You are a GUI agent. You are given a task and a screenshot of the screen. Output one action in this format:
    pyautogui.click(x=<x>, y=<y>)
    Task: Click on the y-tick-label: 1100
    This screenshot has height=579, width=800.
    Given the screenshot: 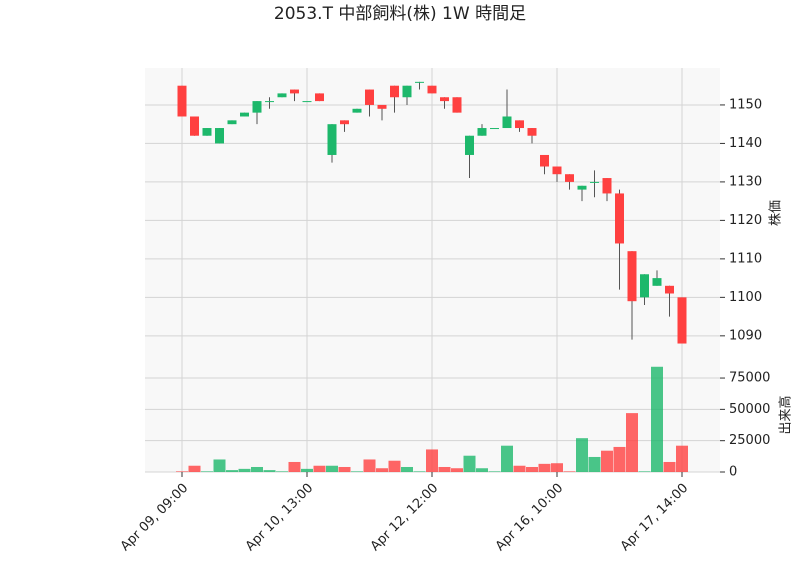 What is the action you would take?
    pyautogui.click(x=745, y=297)
    